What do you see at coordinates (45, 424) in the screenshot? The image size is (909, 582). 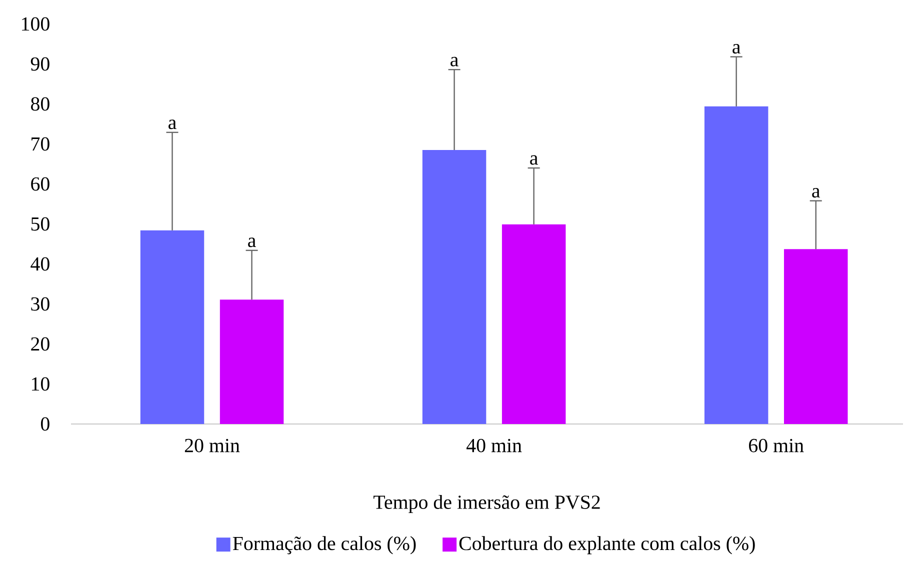 I see `y-tick-label: 0` at bounding box center [45, 424].